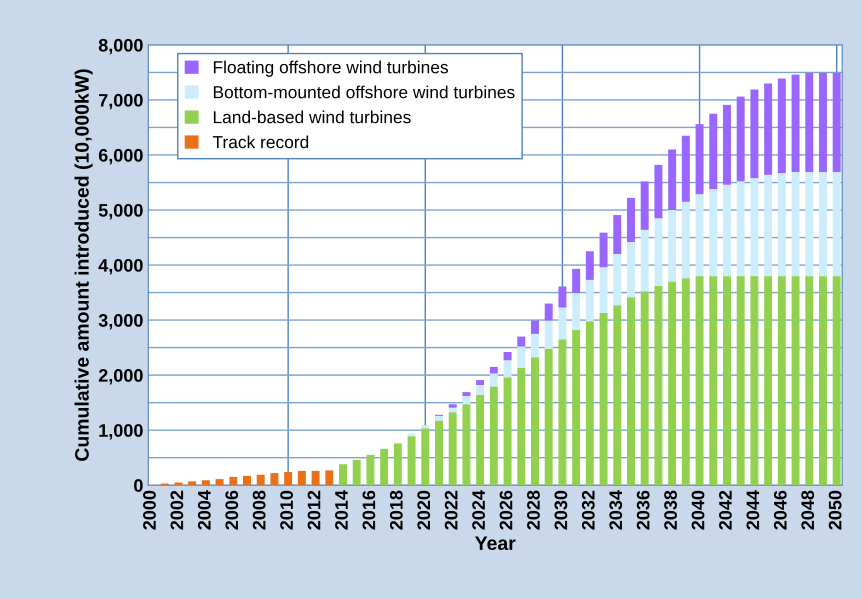  Describe the element at coordinates (588, 510) in the screenshot. I see `x-tick-label: 2032` at that location.